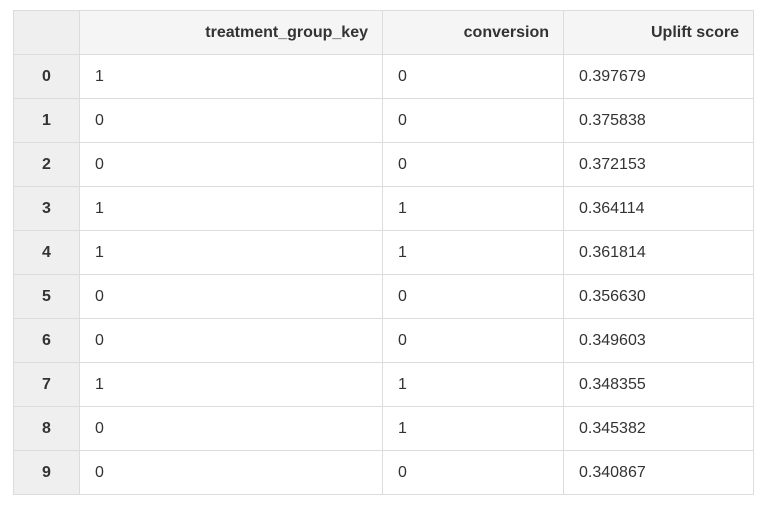 The height and width of the screenshot is (520, 765). I want to click on row-index-cell: 2, so click(46, 164).